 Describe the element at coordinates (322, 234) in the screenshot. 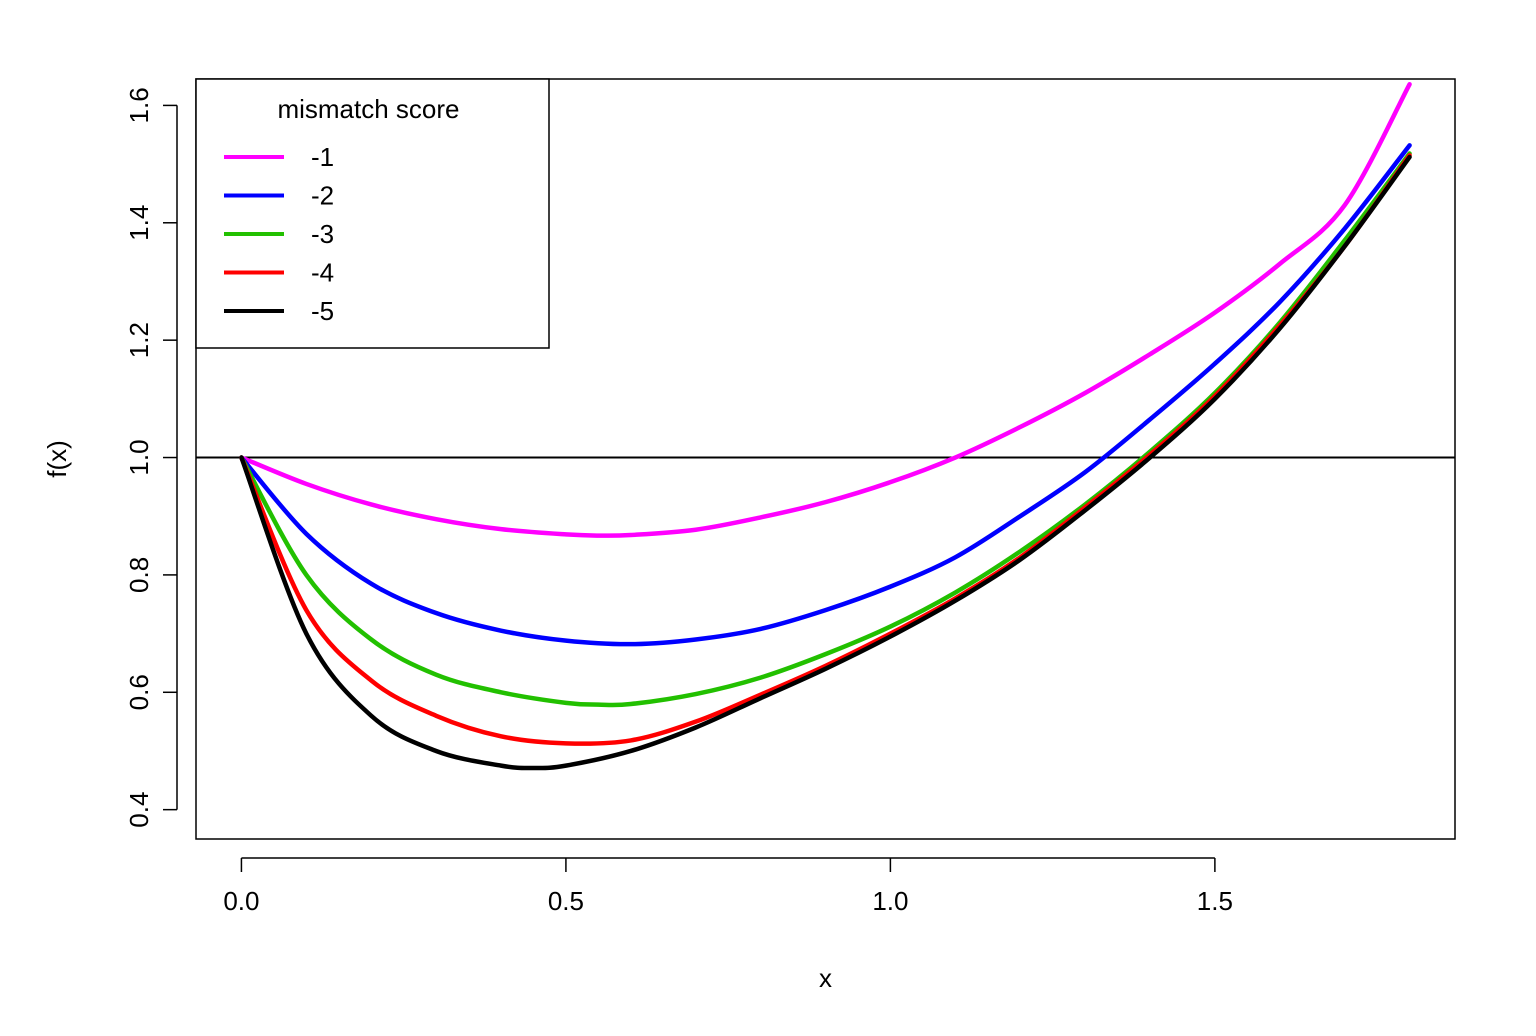

I see `legend-label: -3` at that location.